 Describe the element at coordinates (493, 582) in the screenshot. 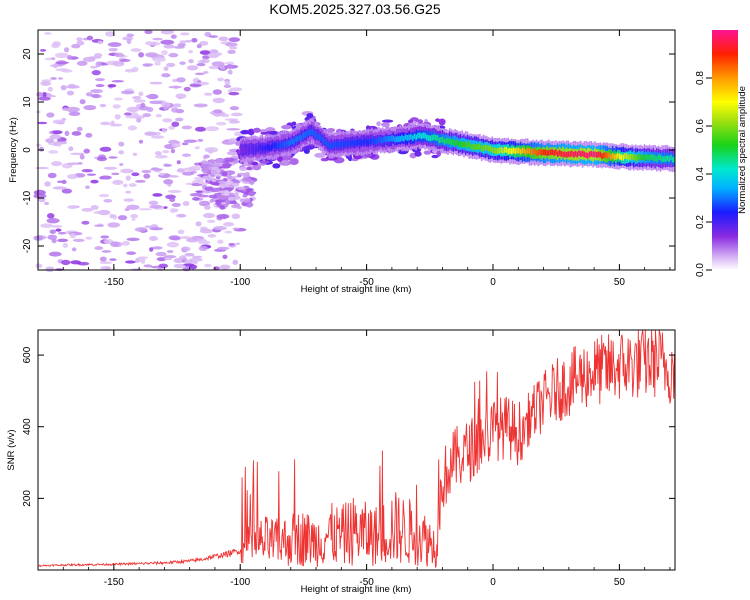

I see `snr-xtick-label: 0` at that location.